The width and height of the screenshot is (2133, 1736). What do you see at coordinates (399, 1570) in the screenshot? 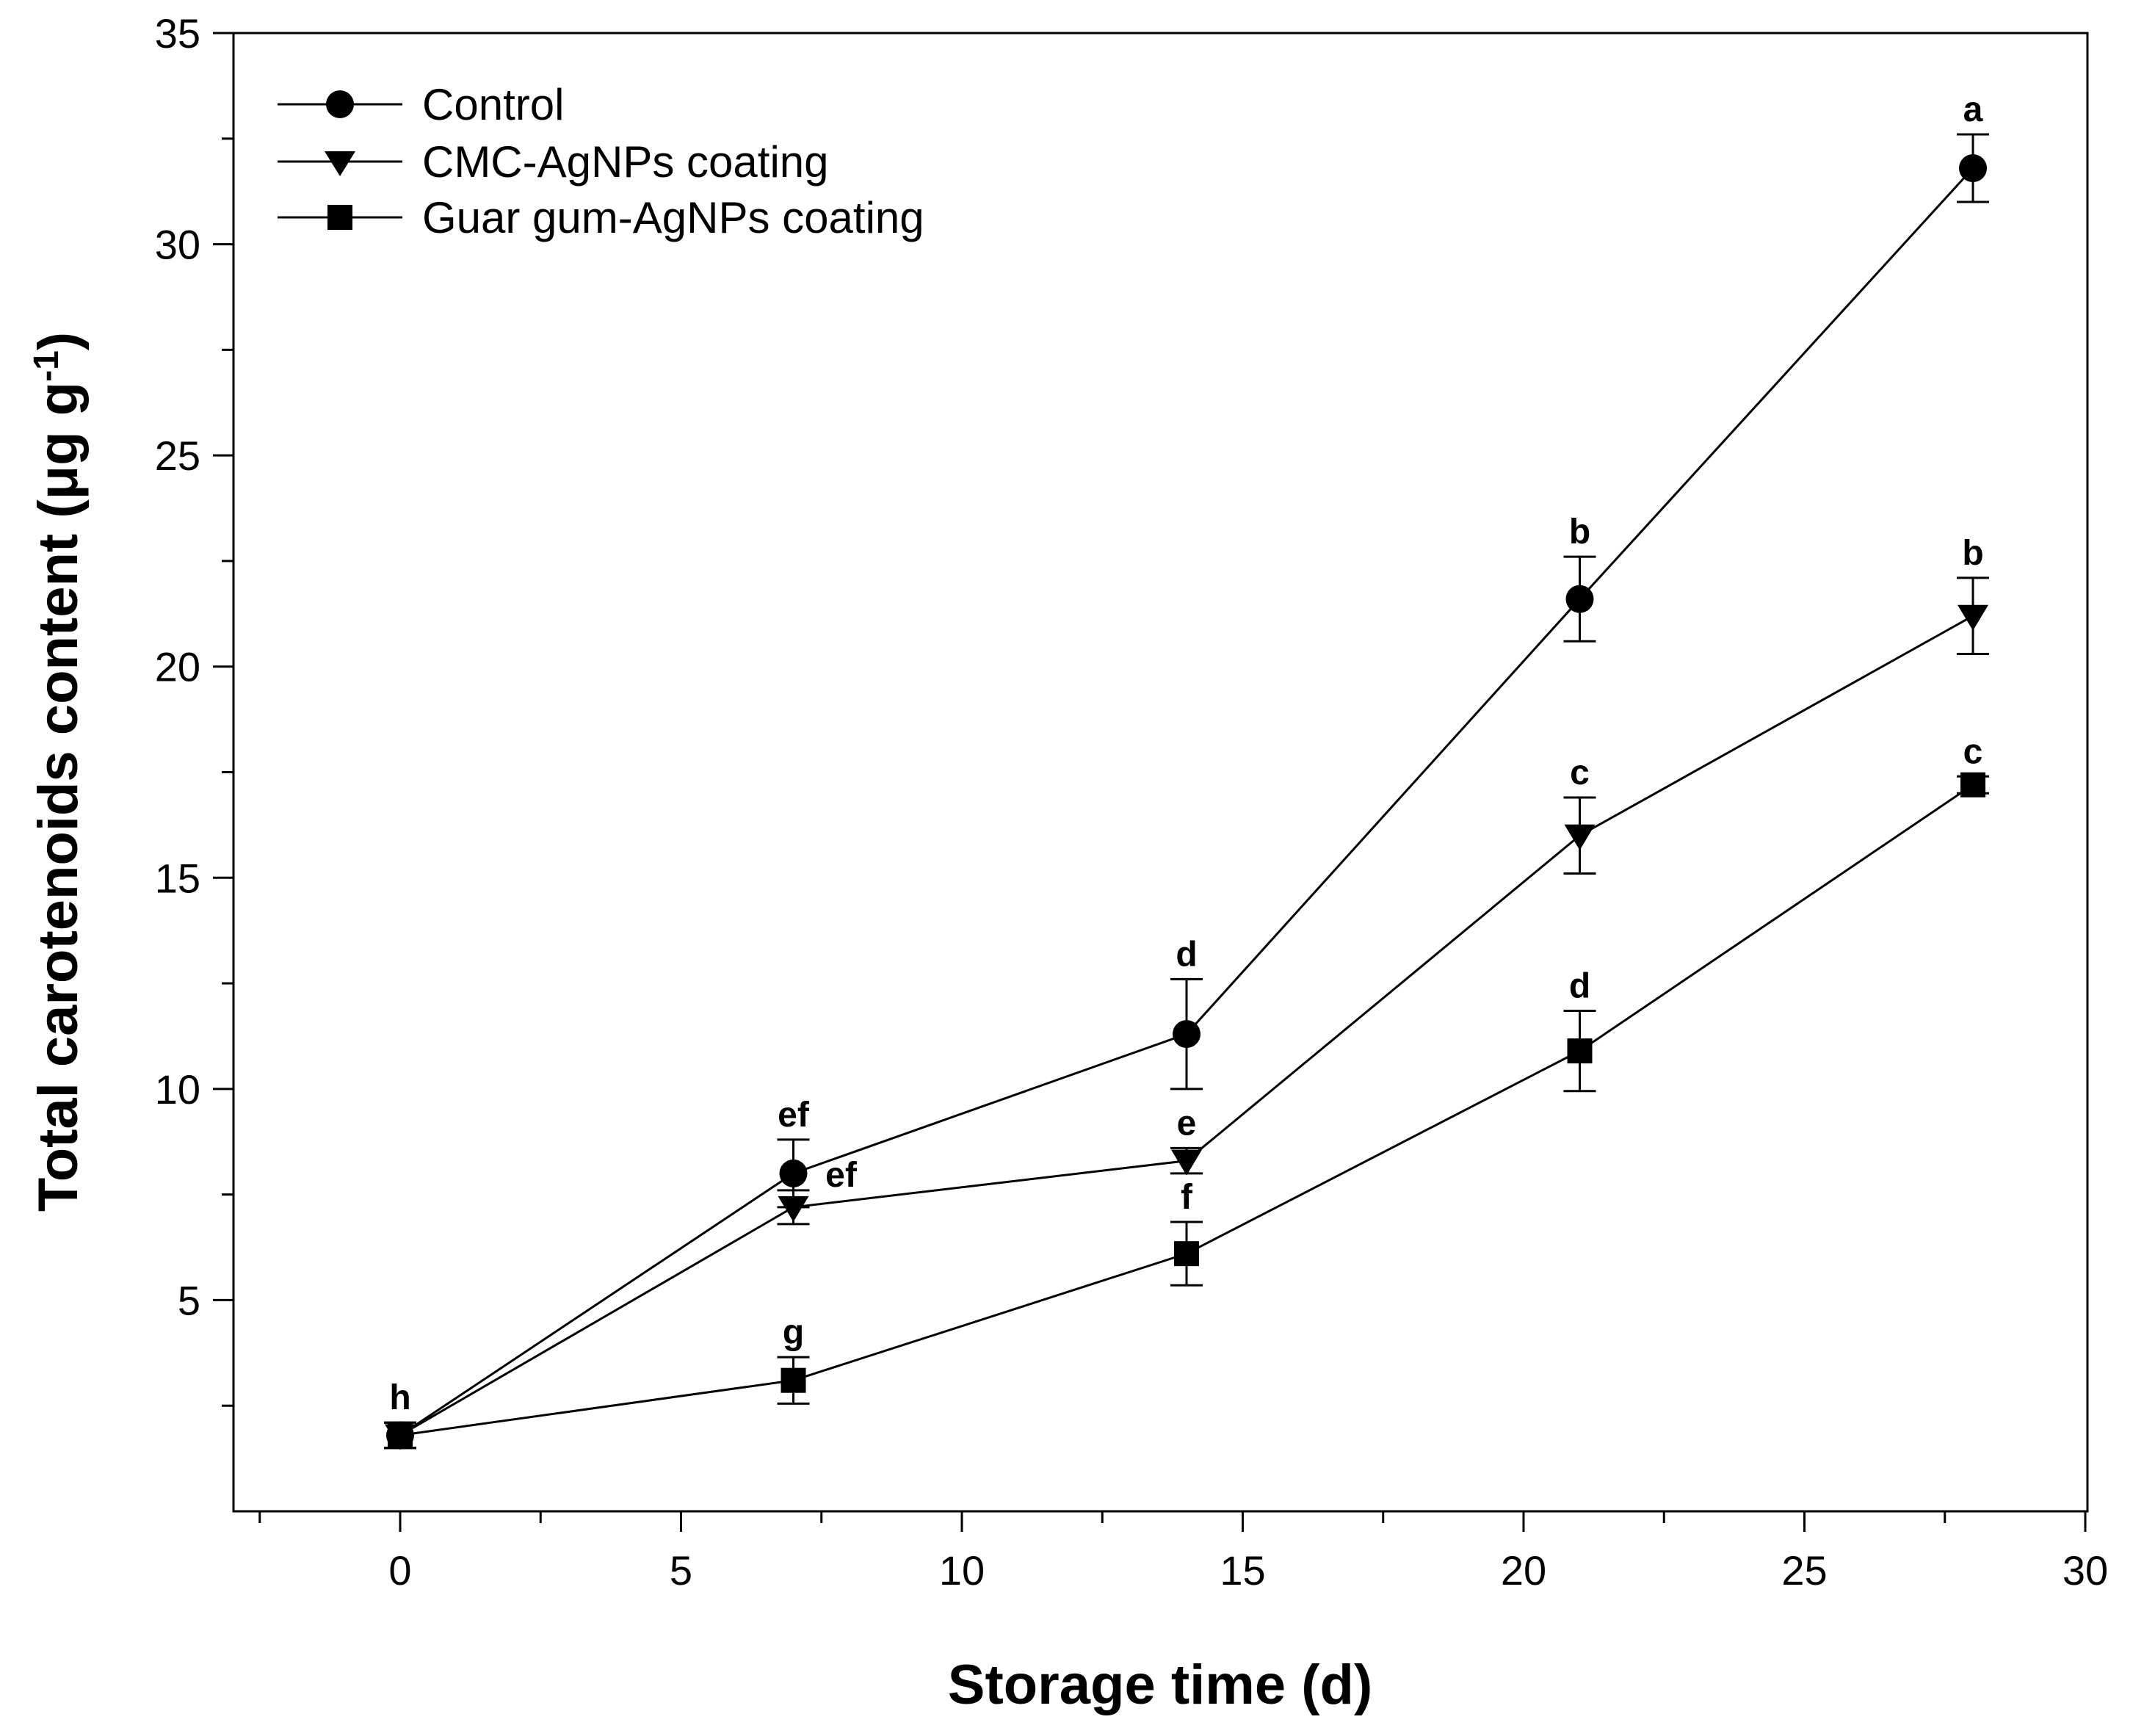
I see `x-tick-label: 0` at bounding box center [399, 1570].